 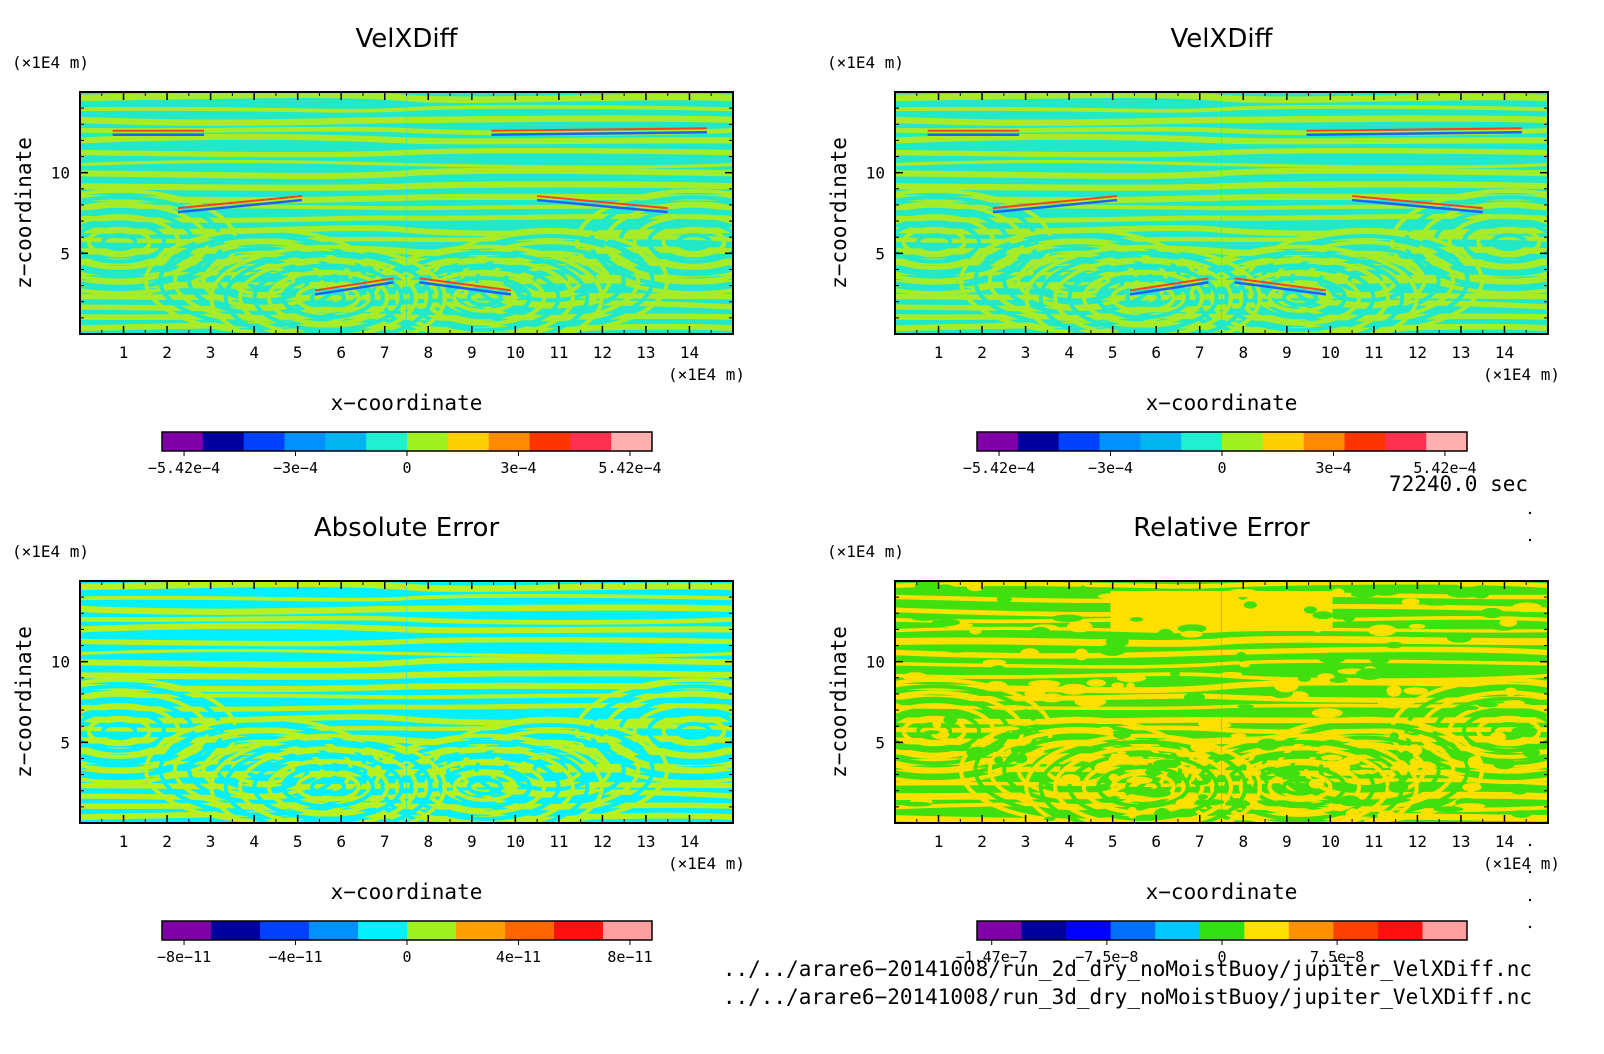 I want to click on time-label: 72240.0 sec, so click(x=1458, y=484).